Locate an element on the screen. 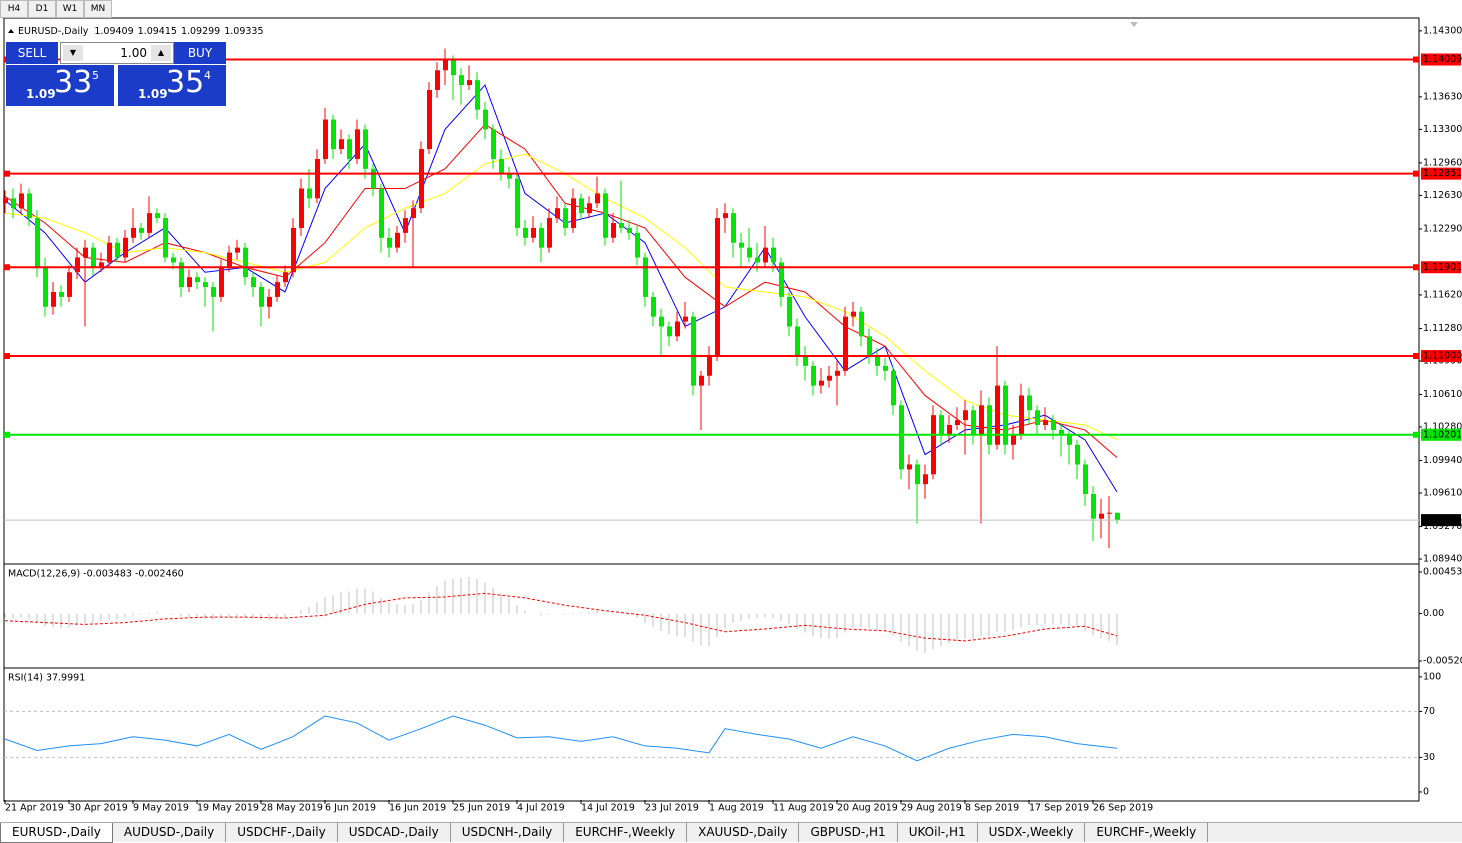 This screenshot has width=1462, height=843. chart-tab: USDCAD-,Daily is located at coordinates (394, 832).